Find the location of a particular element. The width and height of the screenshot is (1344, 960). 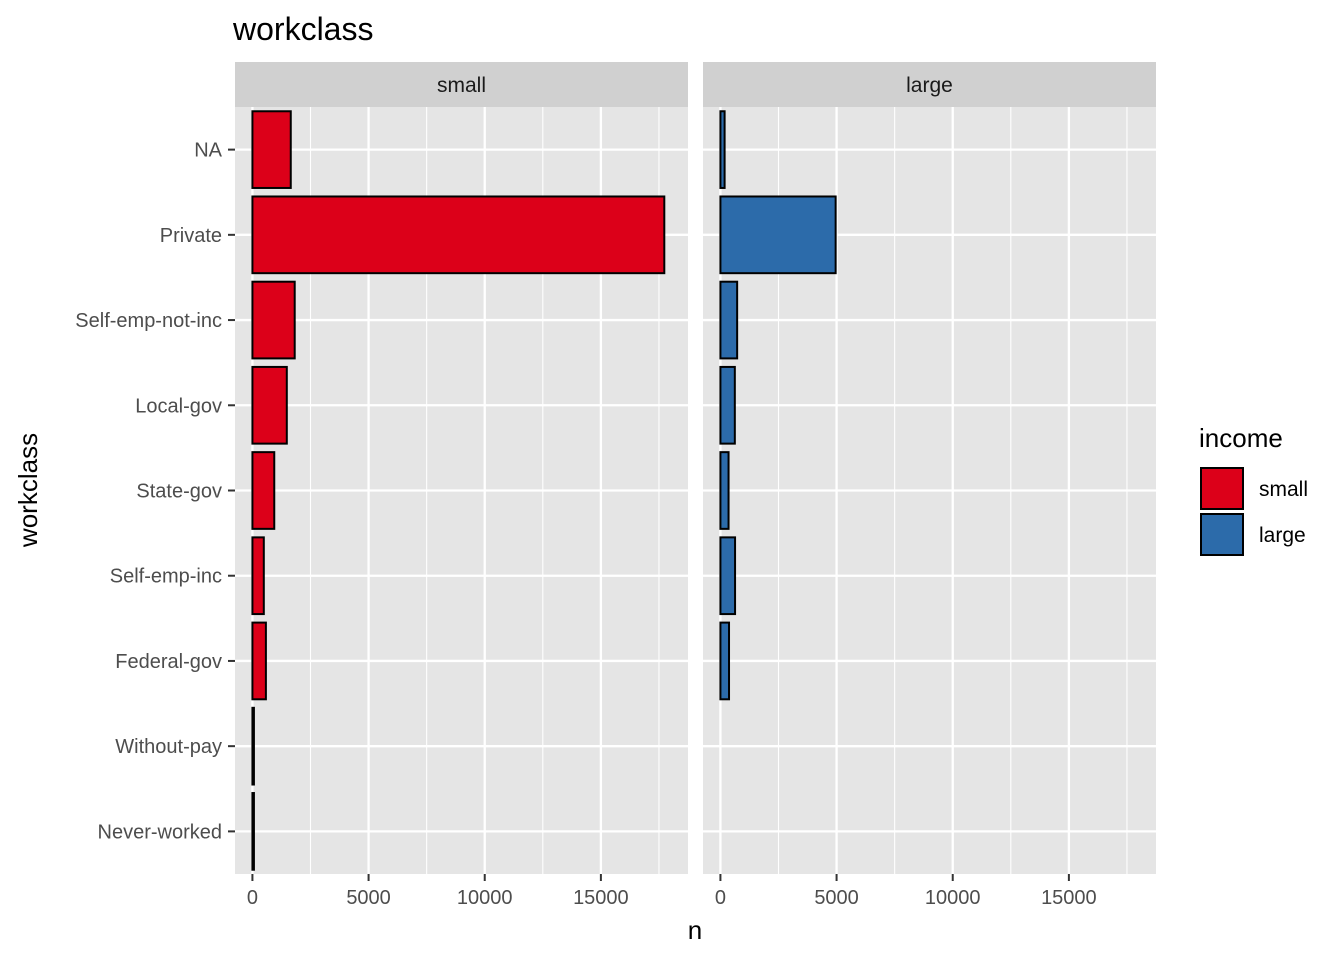

bar-large-State-gov is located at coordinates (724, 490).